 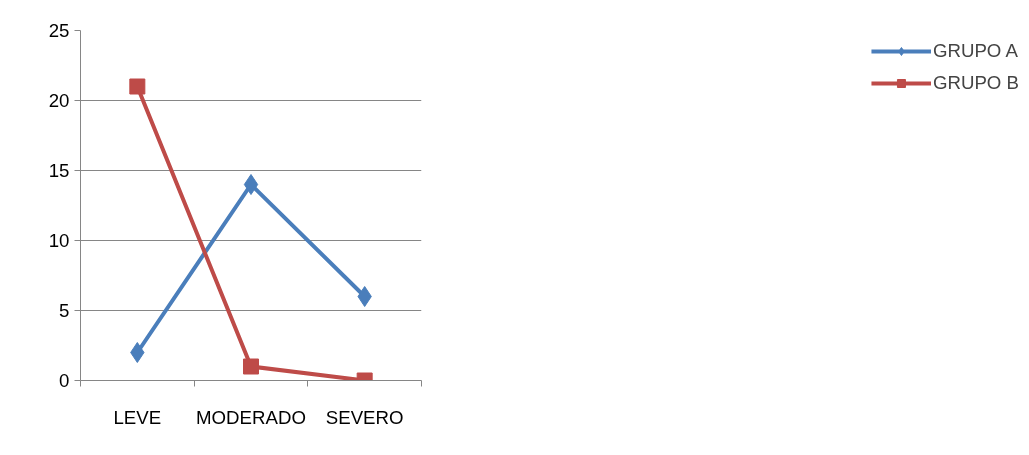 I want to click on x-tick-label: LEVE, so click(x=137, y=417).